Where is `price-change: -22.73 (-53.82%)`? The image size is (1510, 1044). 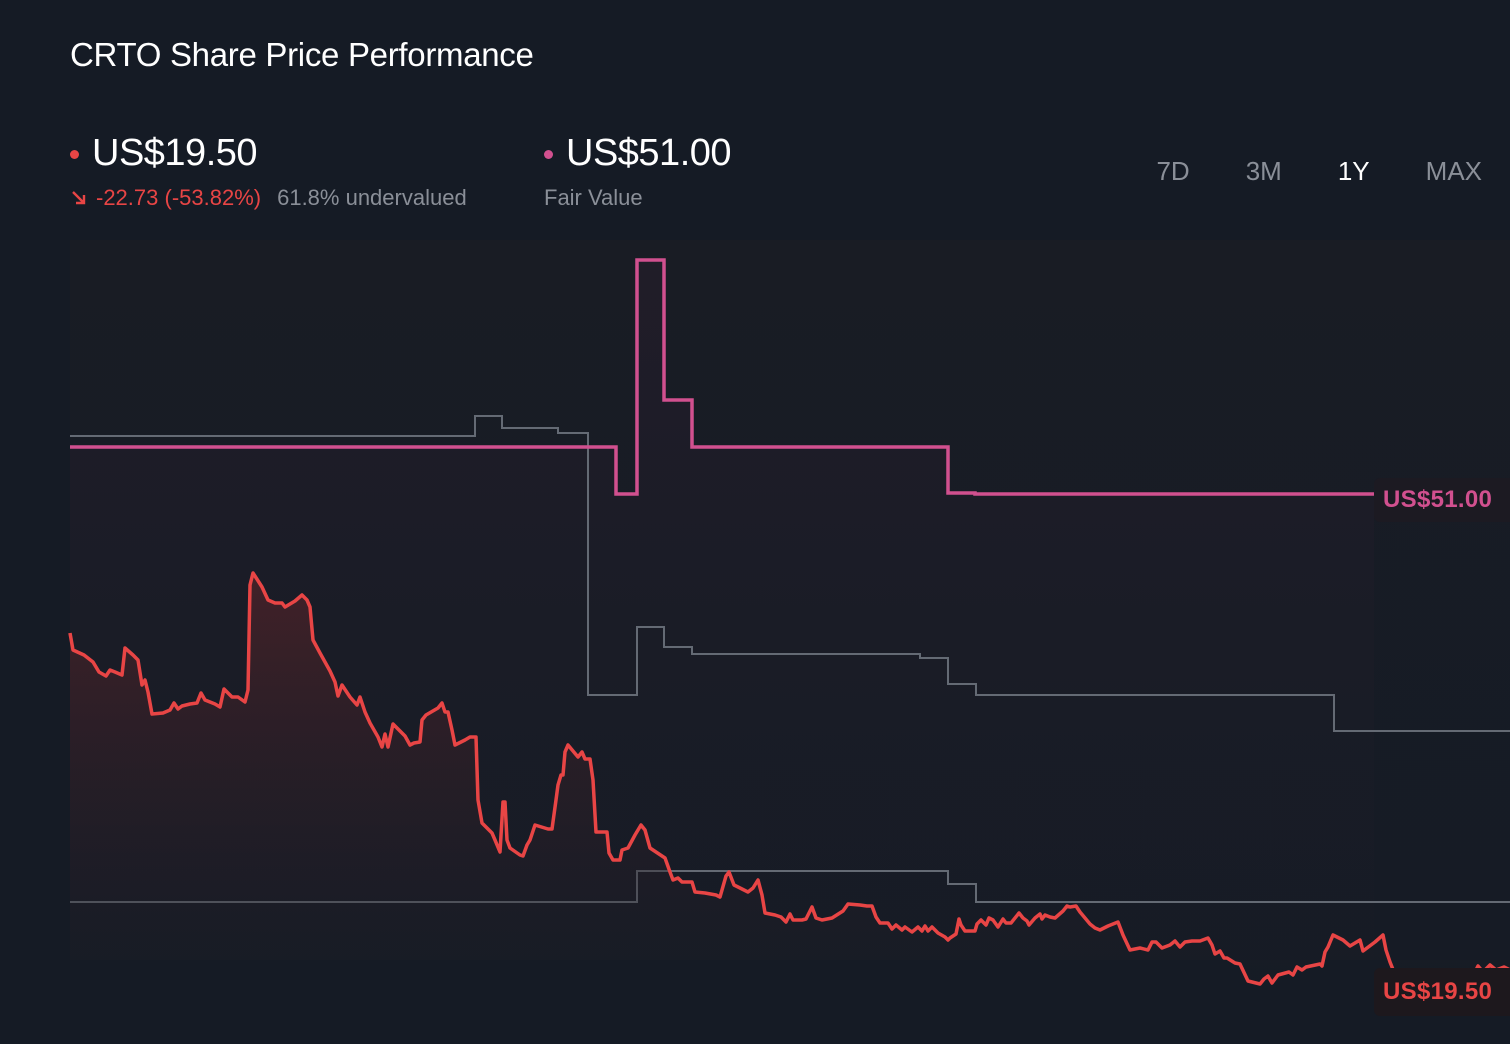
price-change: -22.73 (-53.82%) is located at coordinates (165, 198).